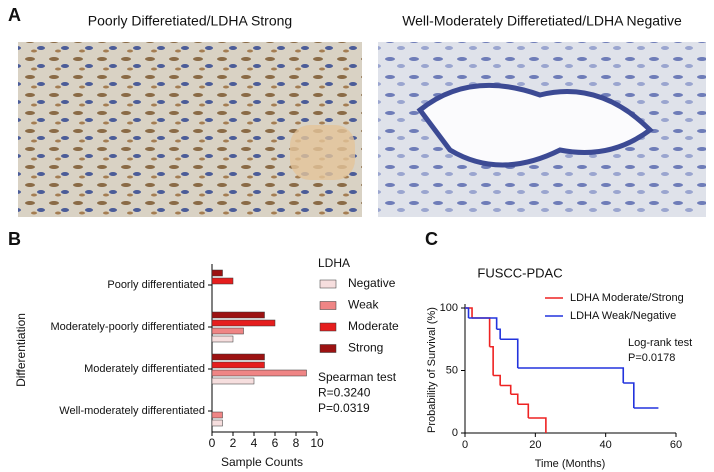  I want to click on annotation: P=0.0319, so click(344, 408).